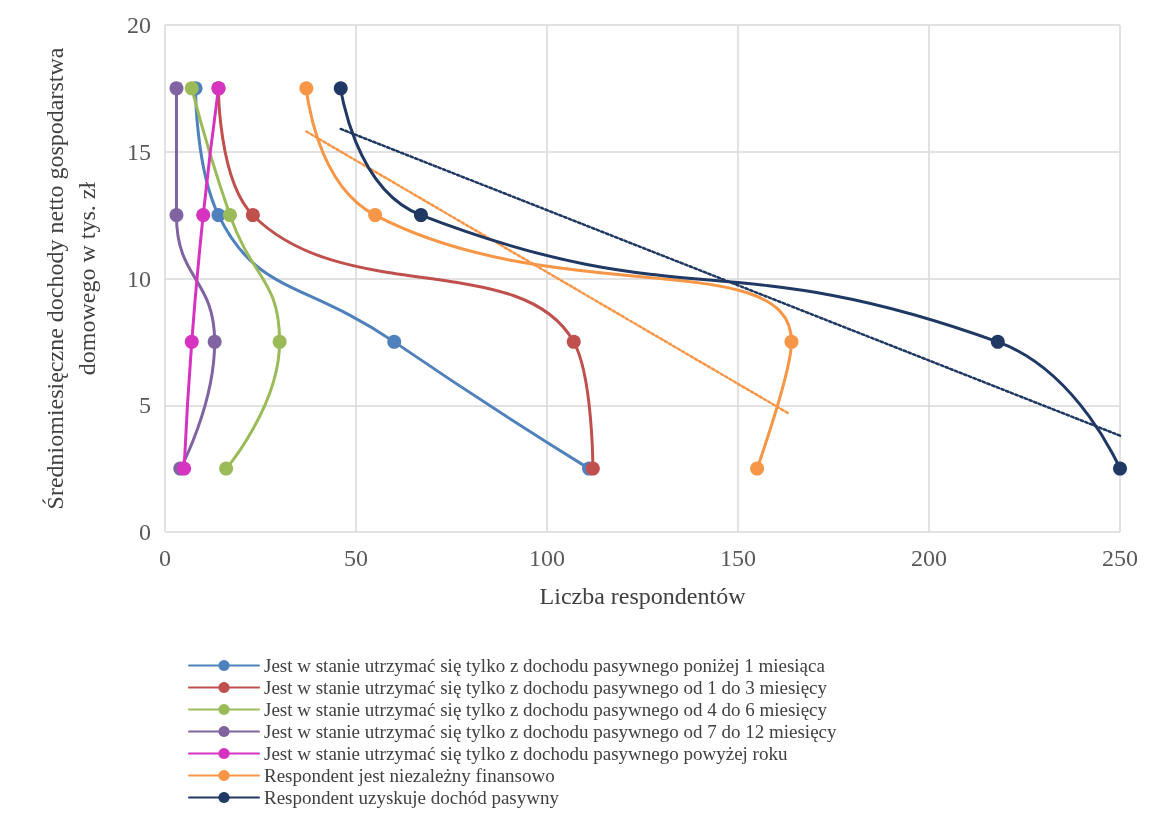  Describe the element at coordinates (409, 775) in the screenshot. I see `legend-label: Respondent jest niezależny finansowo` at that location.